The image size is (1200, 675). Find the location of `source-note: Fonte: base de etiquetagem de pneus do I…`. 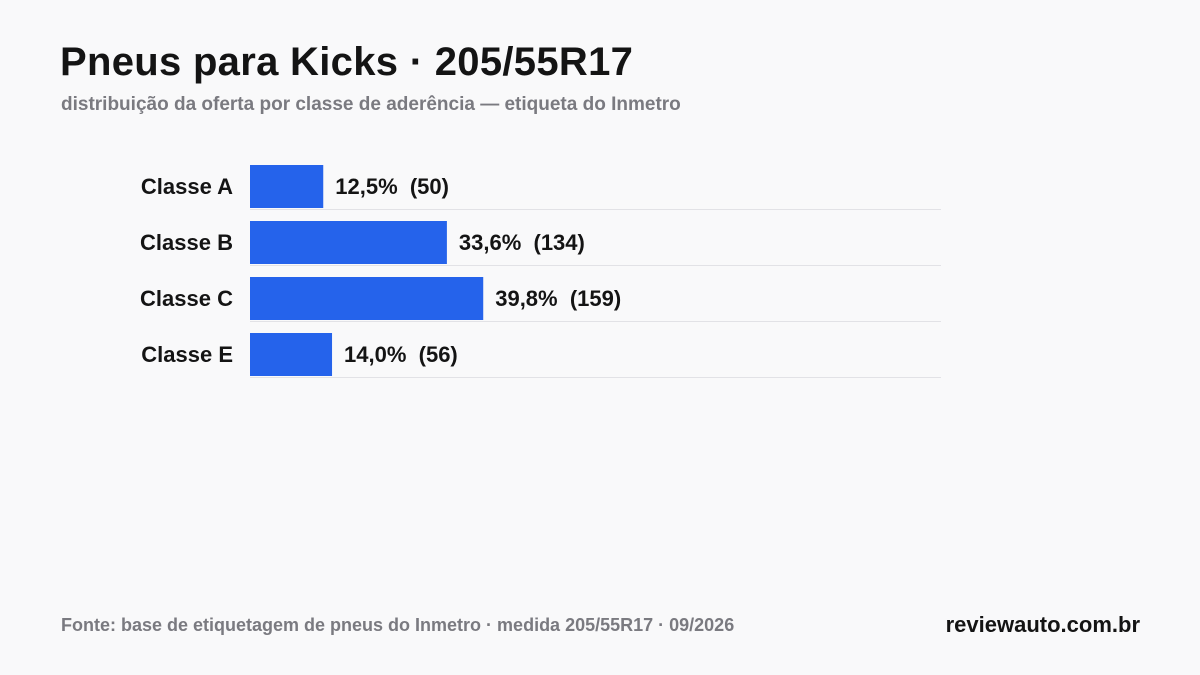

source-note: Fonte: base de etiquetagem de pneus do I… is located at coordinates (398, 625).